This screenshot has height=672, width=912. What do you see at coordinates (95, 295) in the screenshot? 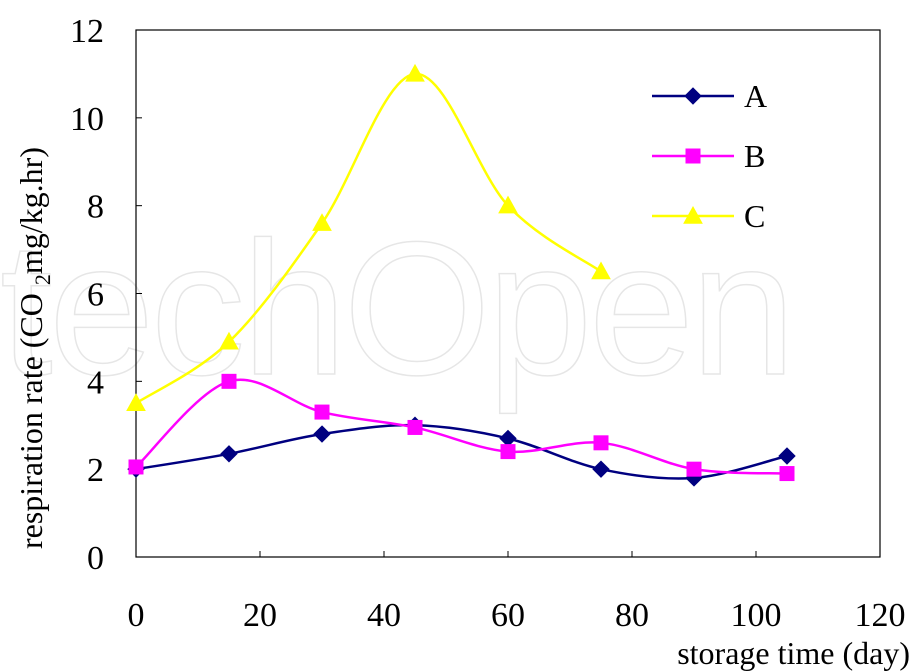
I see `y-tick-label: 6` at bounding box center [95, 295].